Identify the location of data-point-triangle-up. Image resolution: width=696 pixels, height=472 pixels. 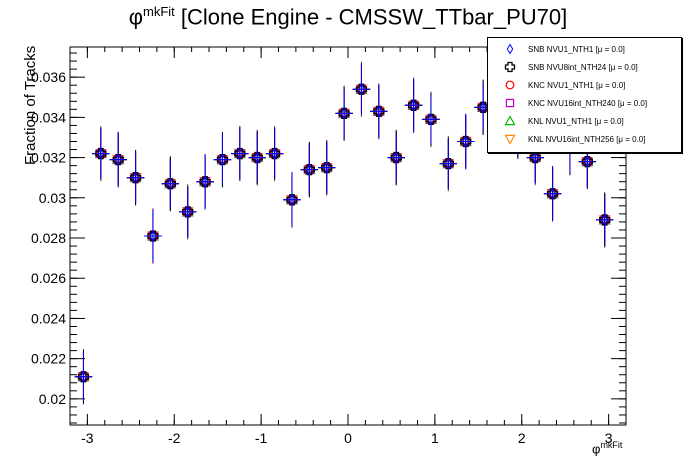
(510, 120).